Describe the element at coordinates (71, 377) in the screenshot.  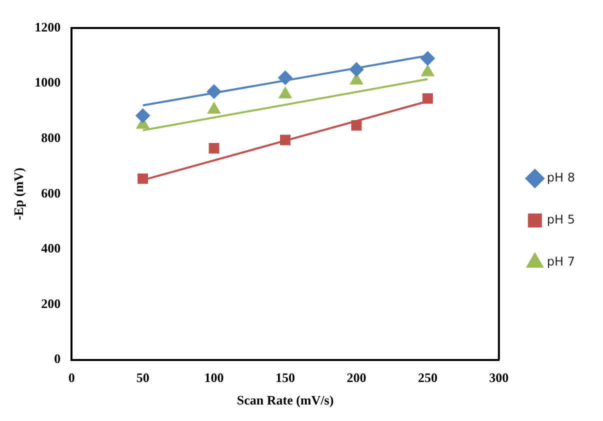
I see `x-tick-label: 0` at that location.